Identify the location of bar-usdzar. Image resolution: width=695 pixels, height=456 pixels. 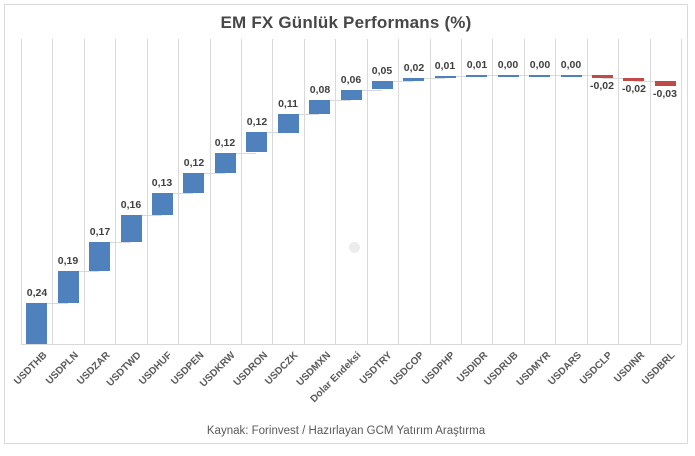
(99, 256).